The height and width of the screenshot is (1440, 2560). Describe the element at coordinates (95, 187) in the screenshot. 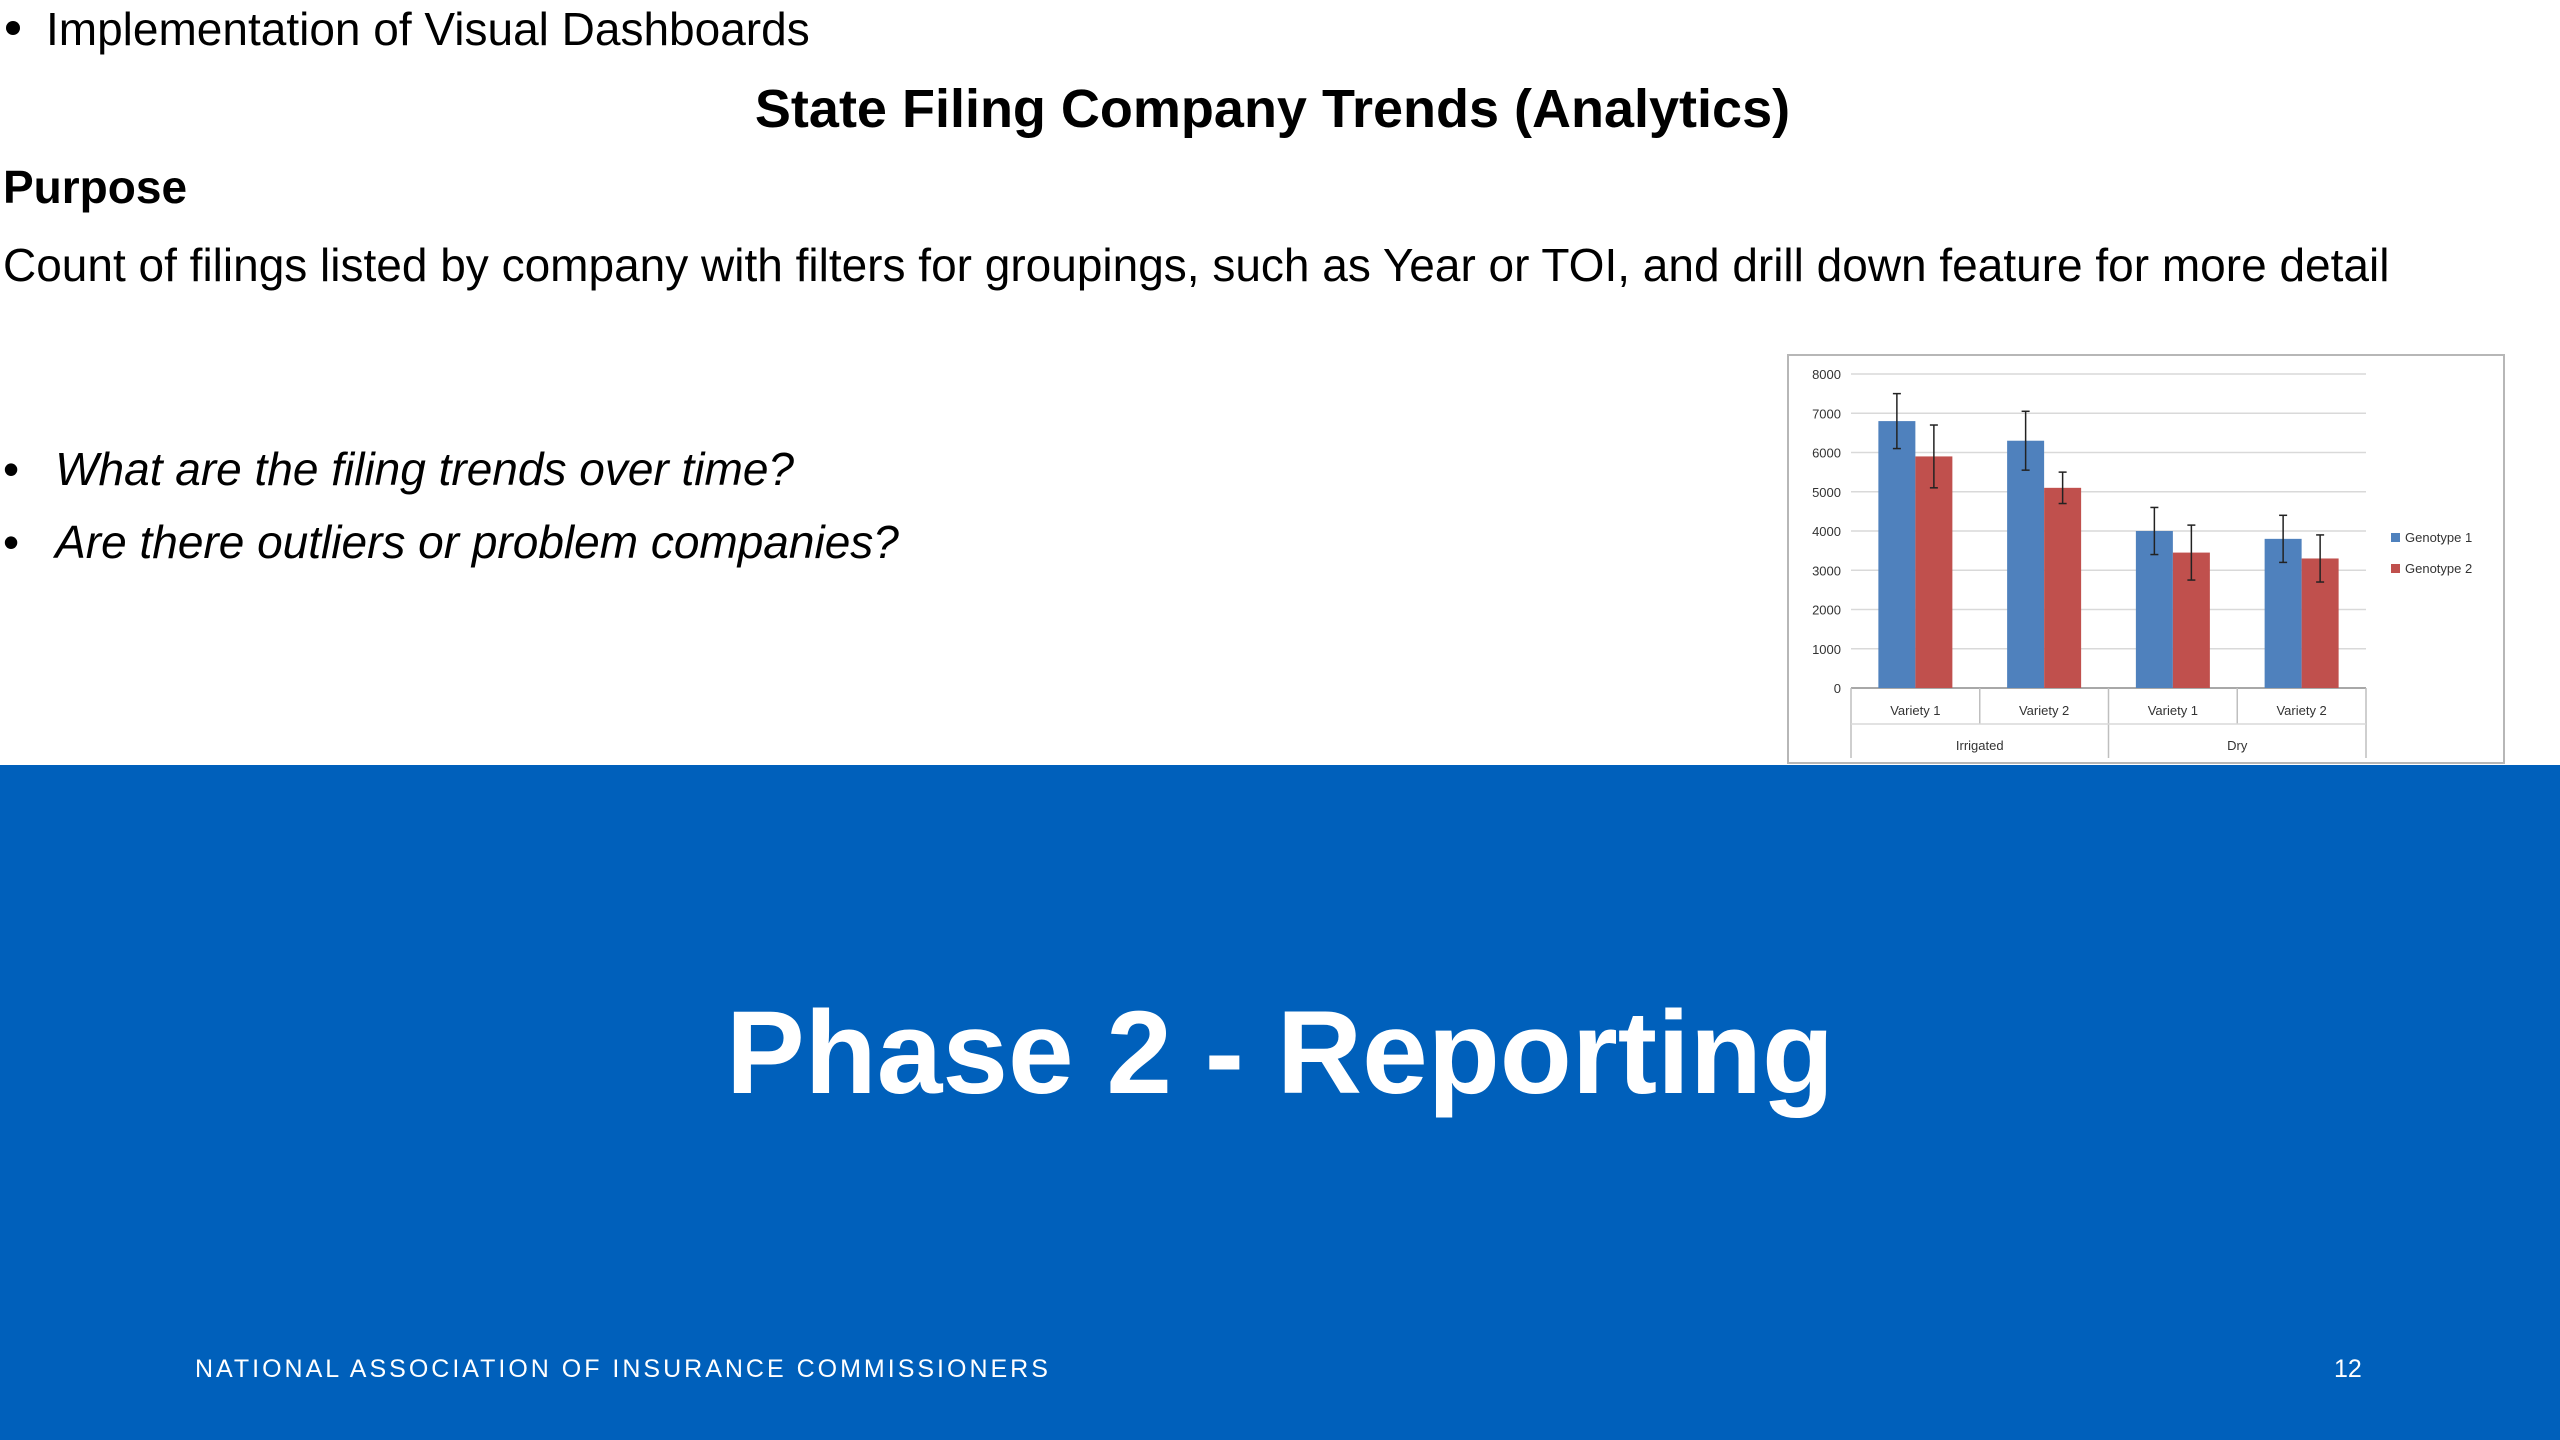

I see `purpose-heading: Purpose` at that location.